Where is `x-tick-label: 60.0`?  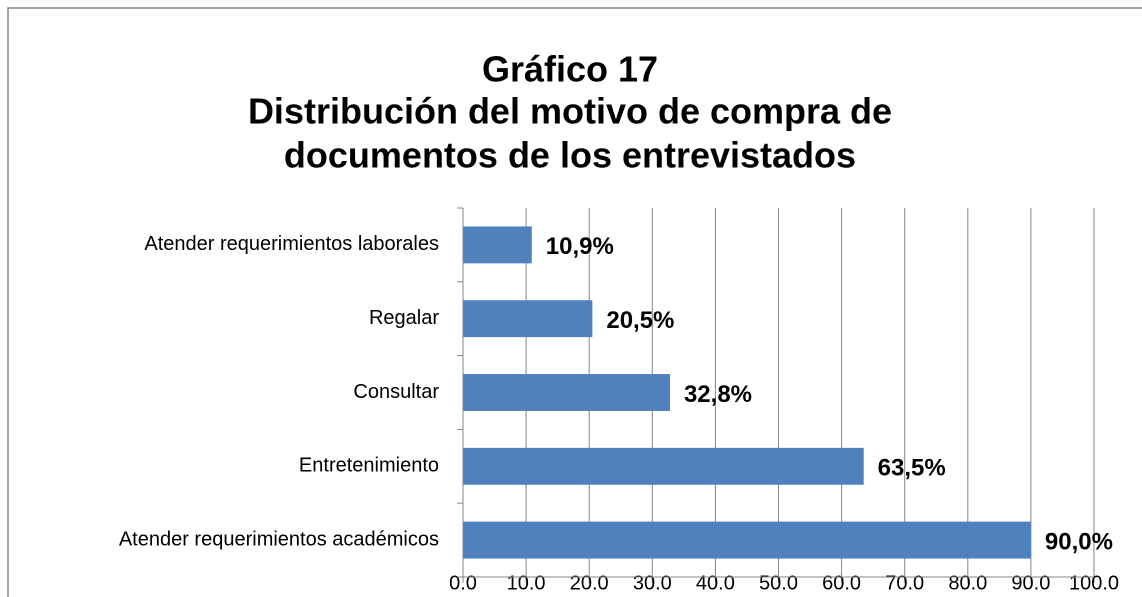 x-tick-label: 60.0 is located at coordinates (841, 583).